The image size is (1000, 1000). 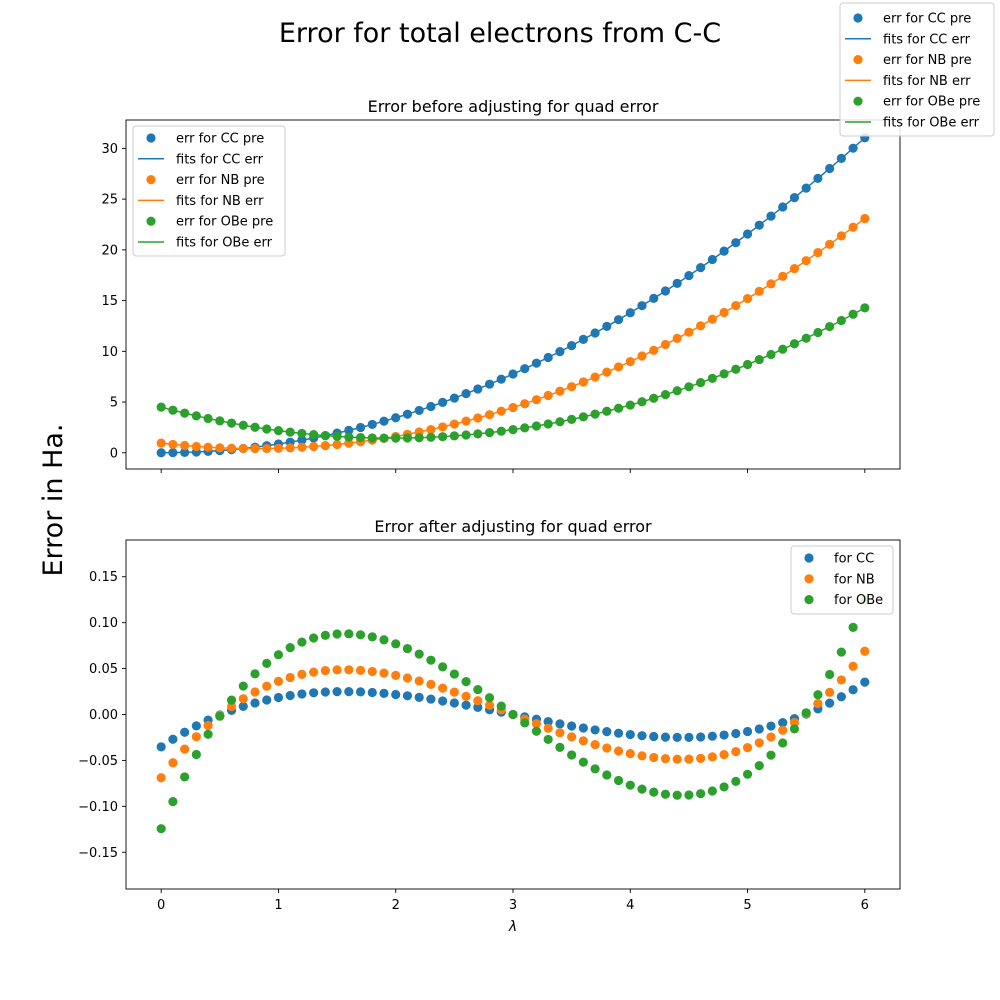 What do you see at coordinates (109, 149) in the screenshot?
I see `y-tick-label: 30` at bounding box center [109, 149].